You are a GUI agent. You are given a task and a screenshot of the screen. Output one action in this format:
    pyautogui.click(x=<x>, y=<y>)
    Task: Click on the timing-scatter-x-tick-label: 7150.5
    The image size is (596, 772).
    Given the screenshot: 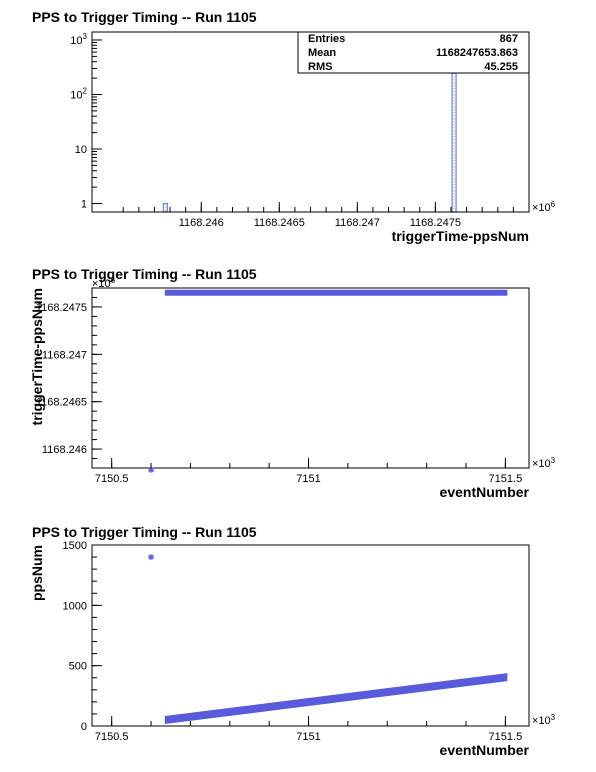 What is the action you would take?
    pyautogui.click(x=112, y=479)
    